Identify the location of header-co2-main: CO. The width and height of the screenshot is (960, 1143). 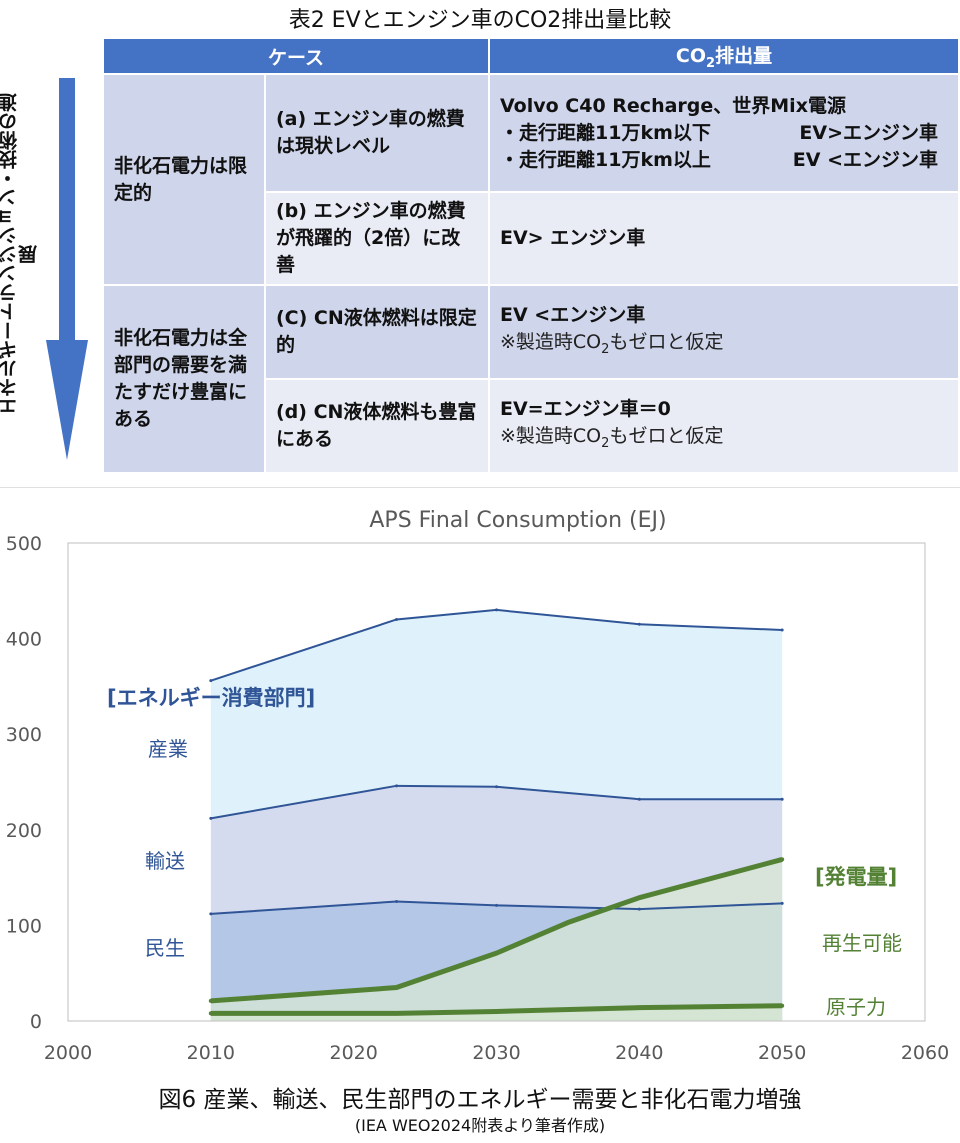
(691, 56).